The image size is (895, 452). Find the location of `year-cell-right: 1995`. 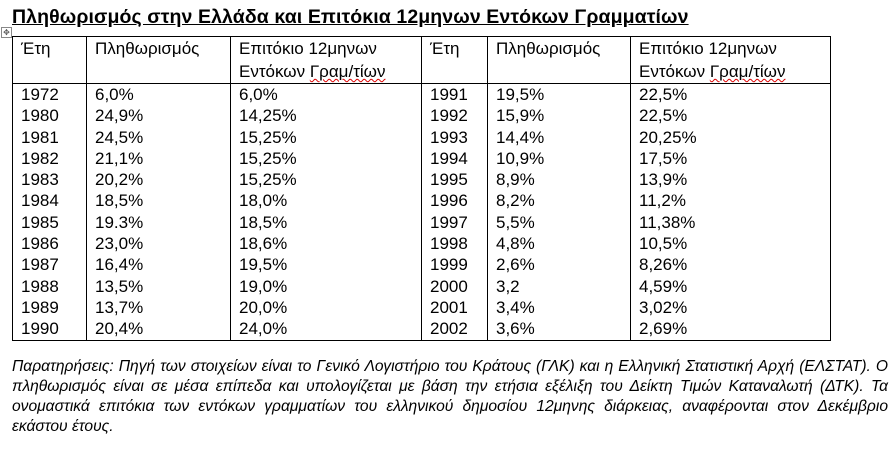

year-cell-right: 1995 is located at coordinates (454, 180).